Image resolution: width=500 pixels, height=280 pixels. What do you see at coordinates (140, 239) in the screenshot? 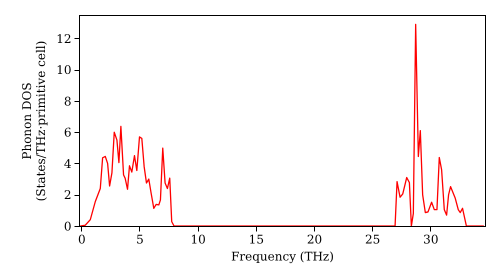
I see `x-tick-label: 5` at bounding box center [140, 239].